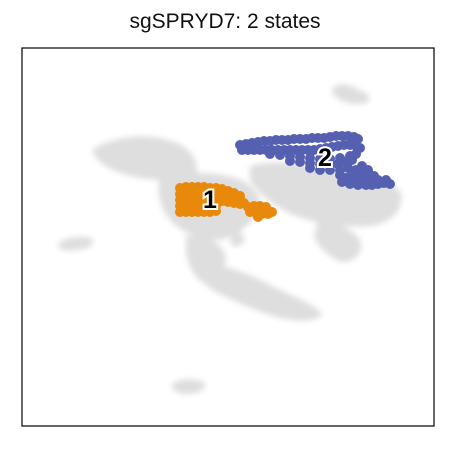 Image resolution: width=450 pixels, height=450 pixels. Describe the element at coordinates (210, 200) in the screenshot. I see `state-label-1: 1` at that location.